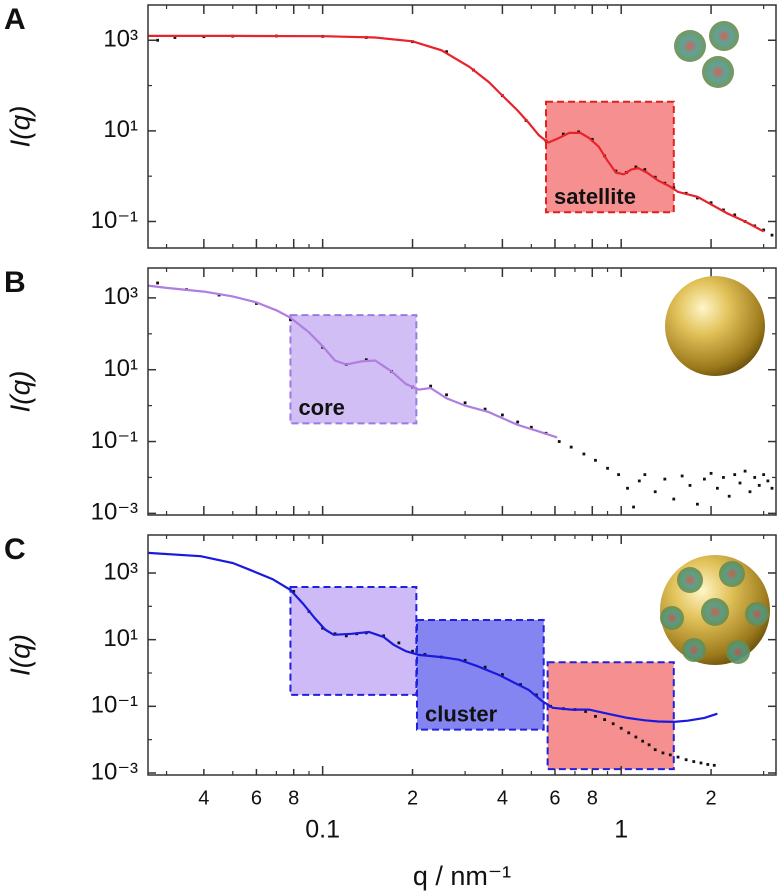  I want to click on region-label: core, so click(321, 407).